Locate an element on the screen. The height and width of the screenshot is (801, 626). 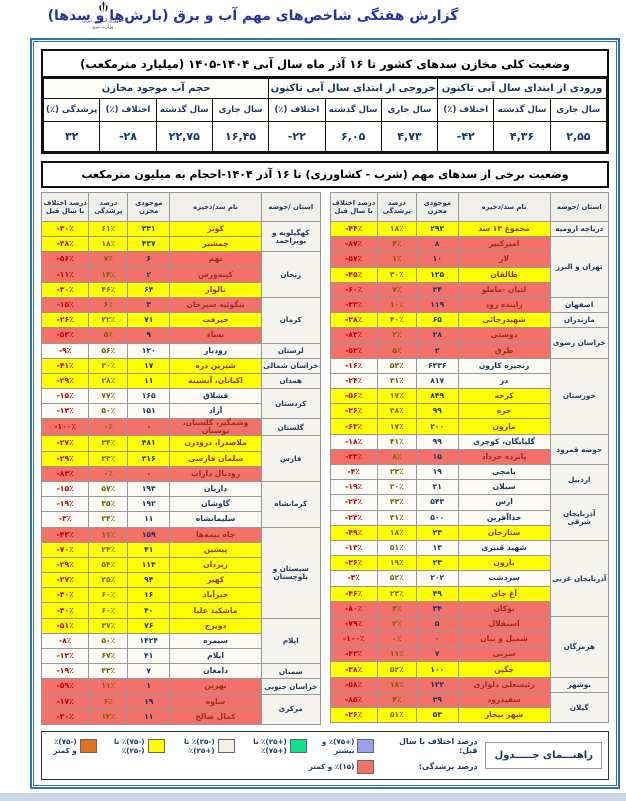
summary-value: -۲۸ is located at coordinates (128, 136).